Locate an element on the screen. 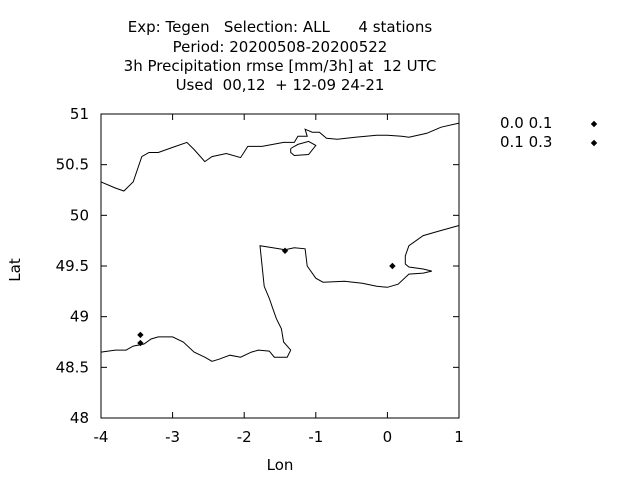 This screenshot has height=480, width=640. x-tick-label: -1 is located at coordinates (315, 437).